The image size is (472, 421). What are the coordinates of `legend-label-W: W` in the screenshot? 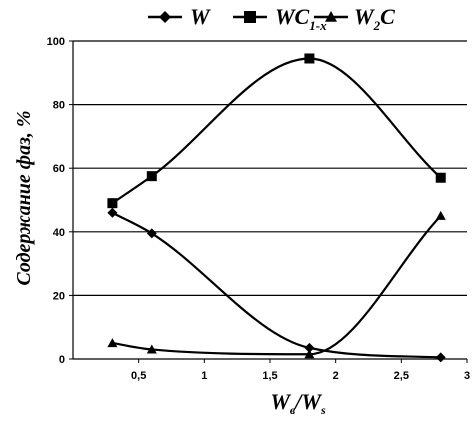 It's located at (200, 16).